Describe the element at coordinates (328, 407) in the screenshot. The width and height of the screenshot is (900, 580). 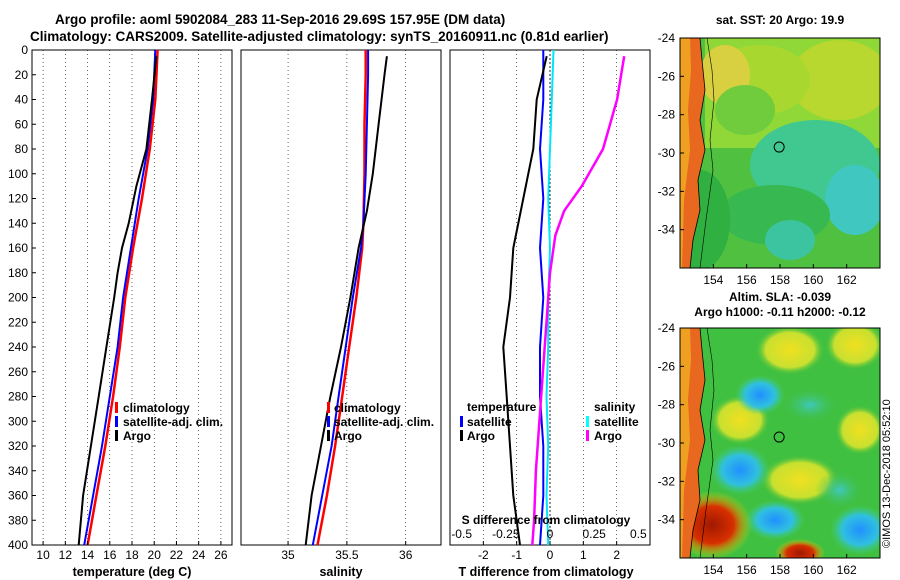
I see `sal-legend-climatology-swatch` at that location.